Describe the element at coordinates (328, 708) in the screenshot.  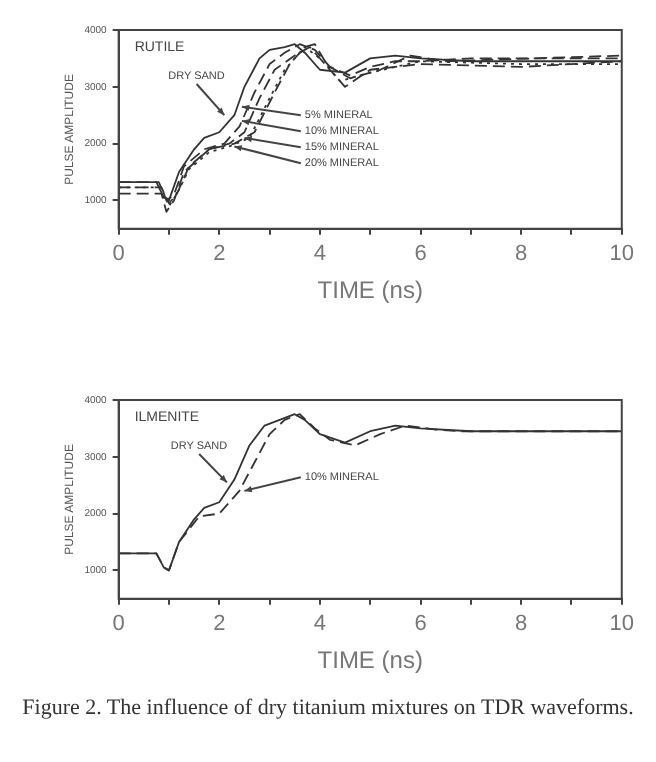
I see `caption: Figure 2. The influence of dry titanium mixtures on TDR waveforms.` at that location.